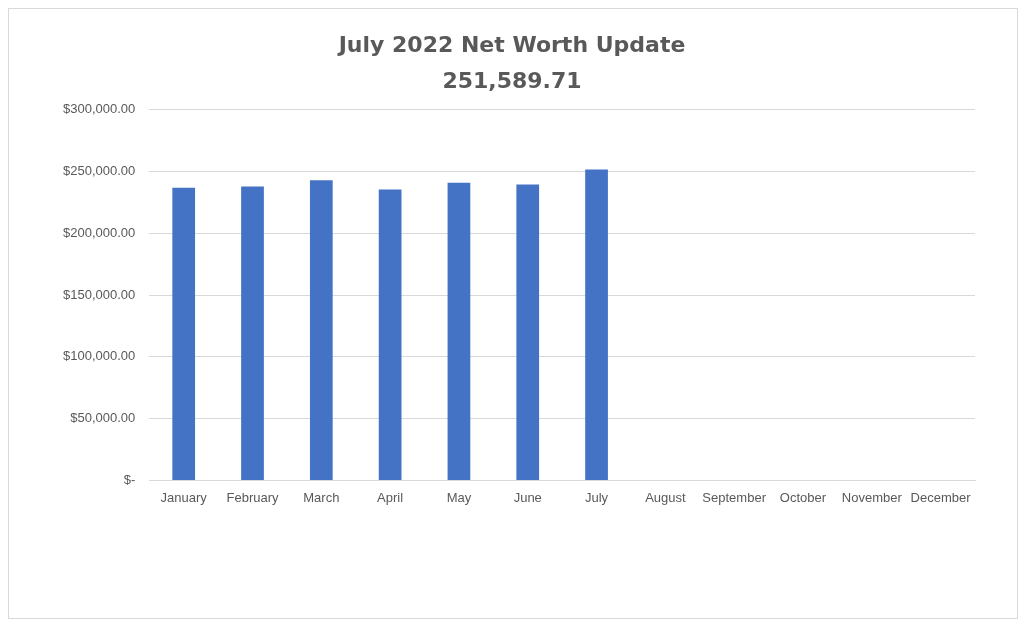 Image resolution: width=1024 pixels, height=625 pixels. Describe the element at coordinates (99, 294) in the screenshot. I see `y-tick-label: $150,000.00` at that location.